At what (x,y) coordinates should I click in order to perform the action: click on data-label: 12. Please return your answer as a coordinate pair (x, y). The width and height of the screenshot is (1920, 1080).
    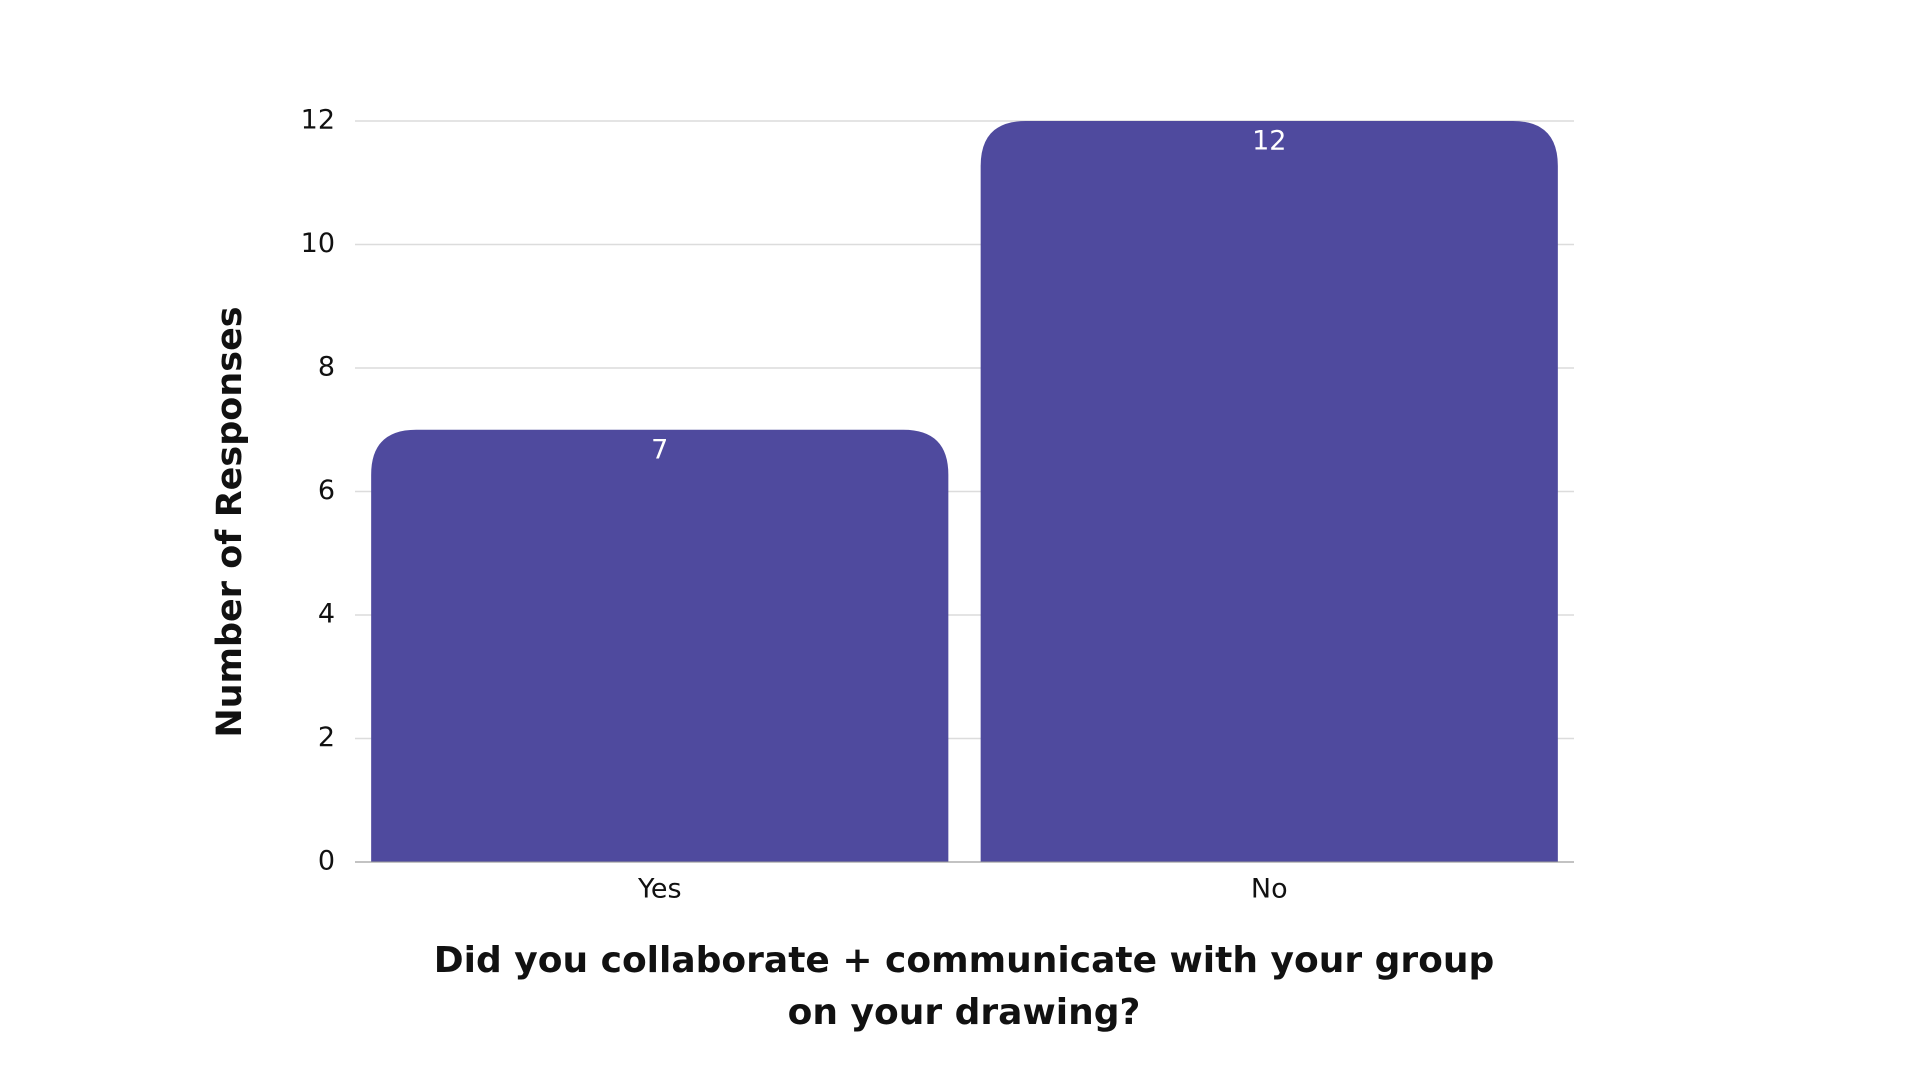
    Looking at the image, I should click on (1269, 141).